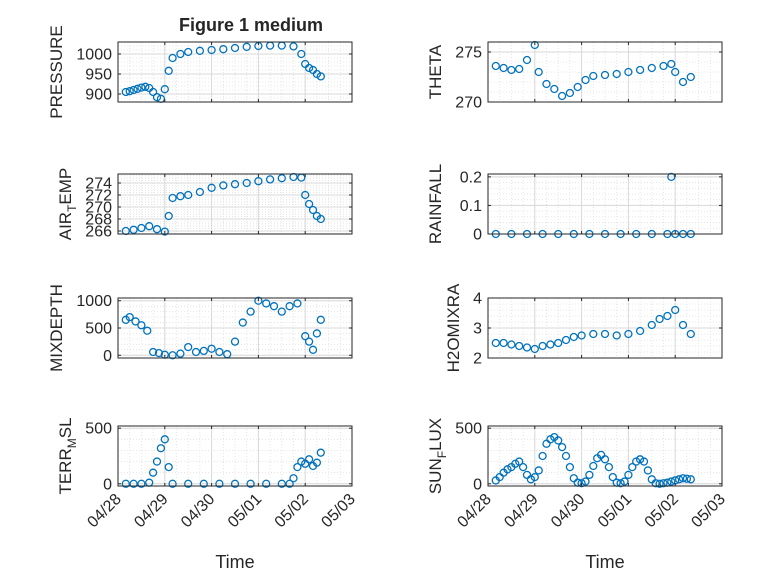  I want to click on series-markers-air-temp, so click(223, 204).